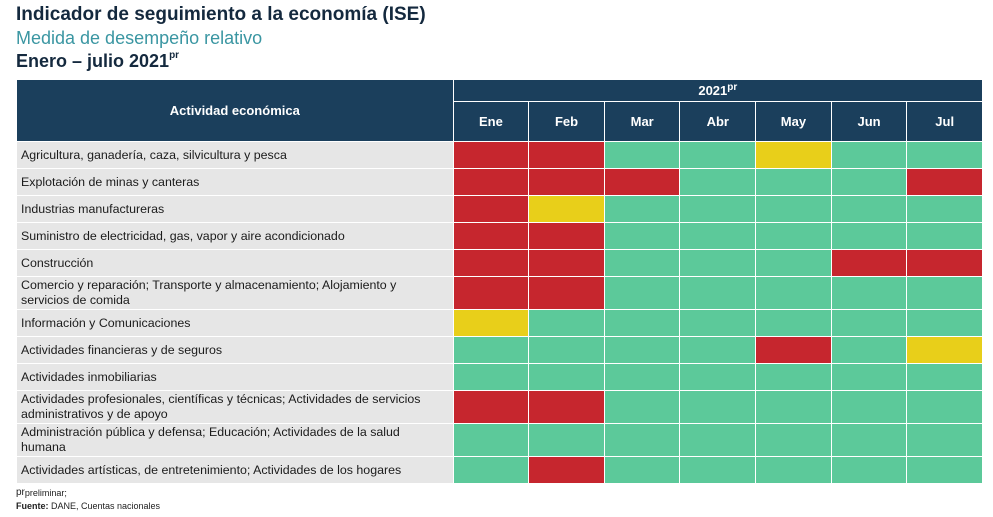 The image size is (993, 517). I want to click on table-row: Actividades inmobiliarias, so click(499, 377).